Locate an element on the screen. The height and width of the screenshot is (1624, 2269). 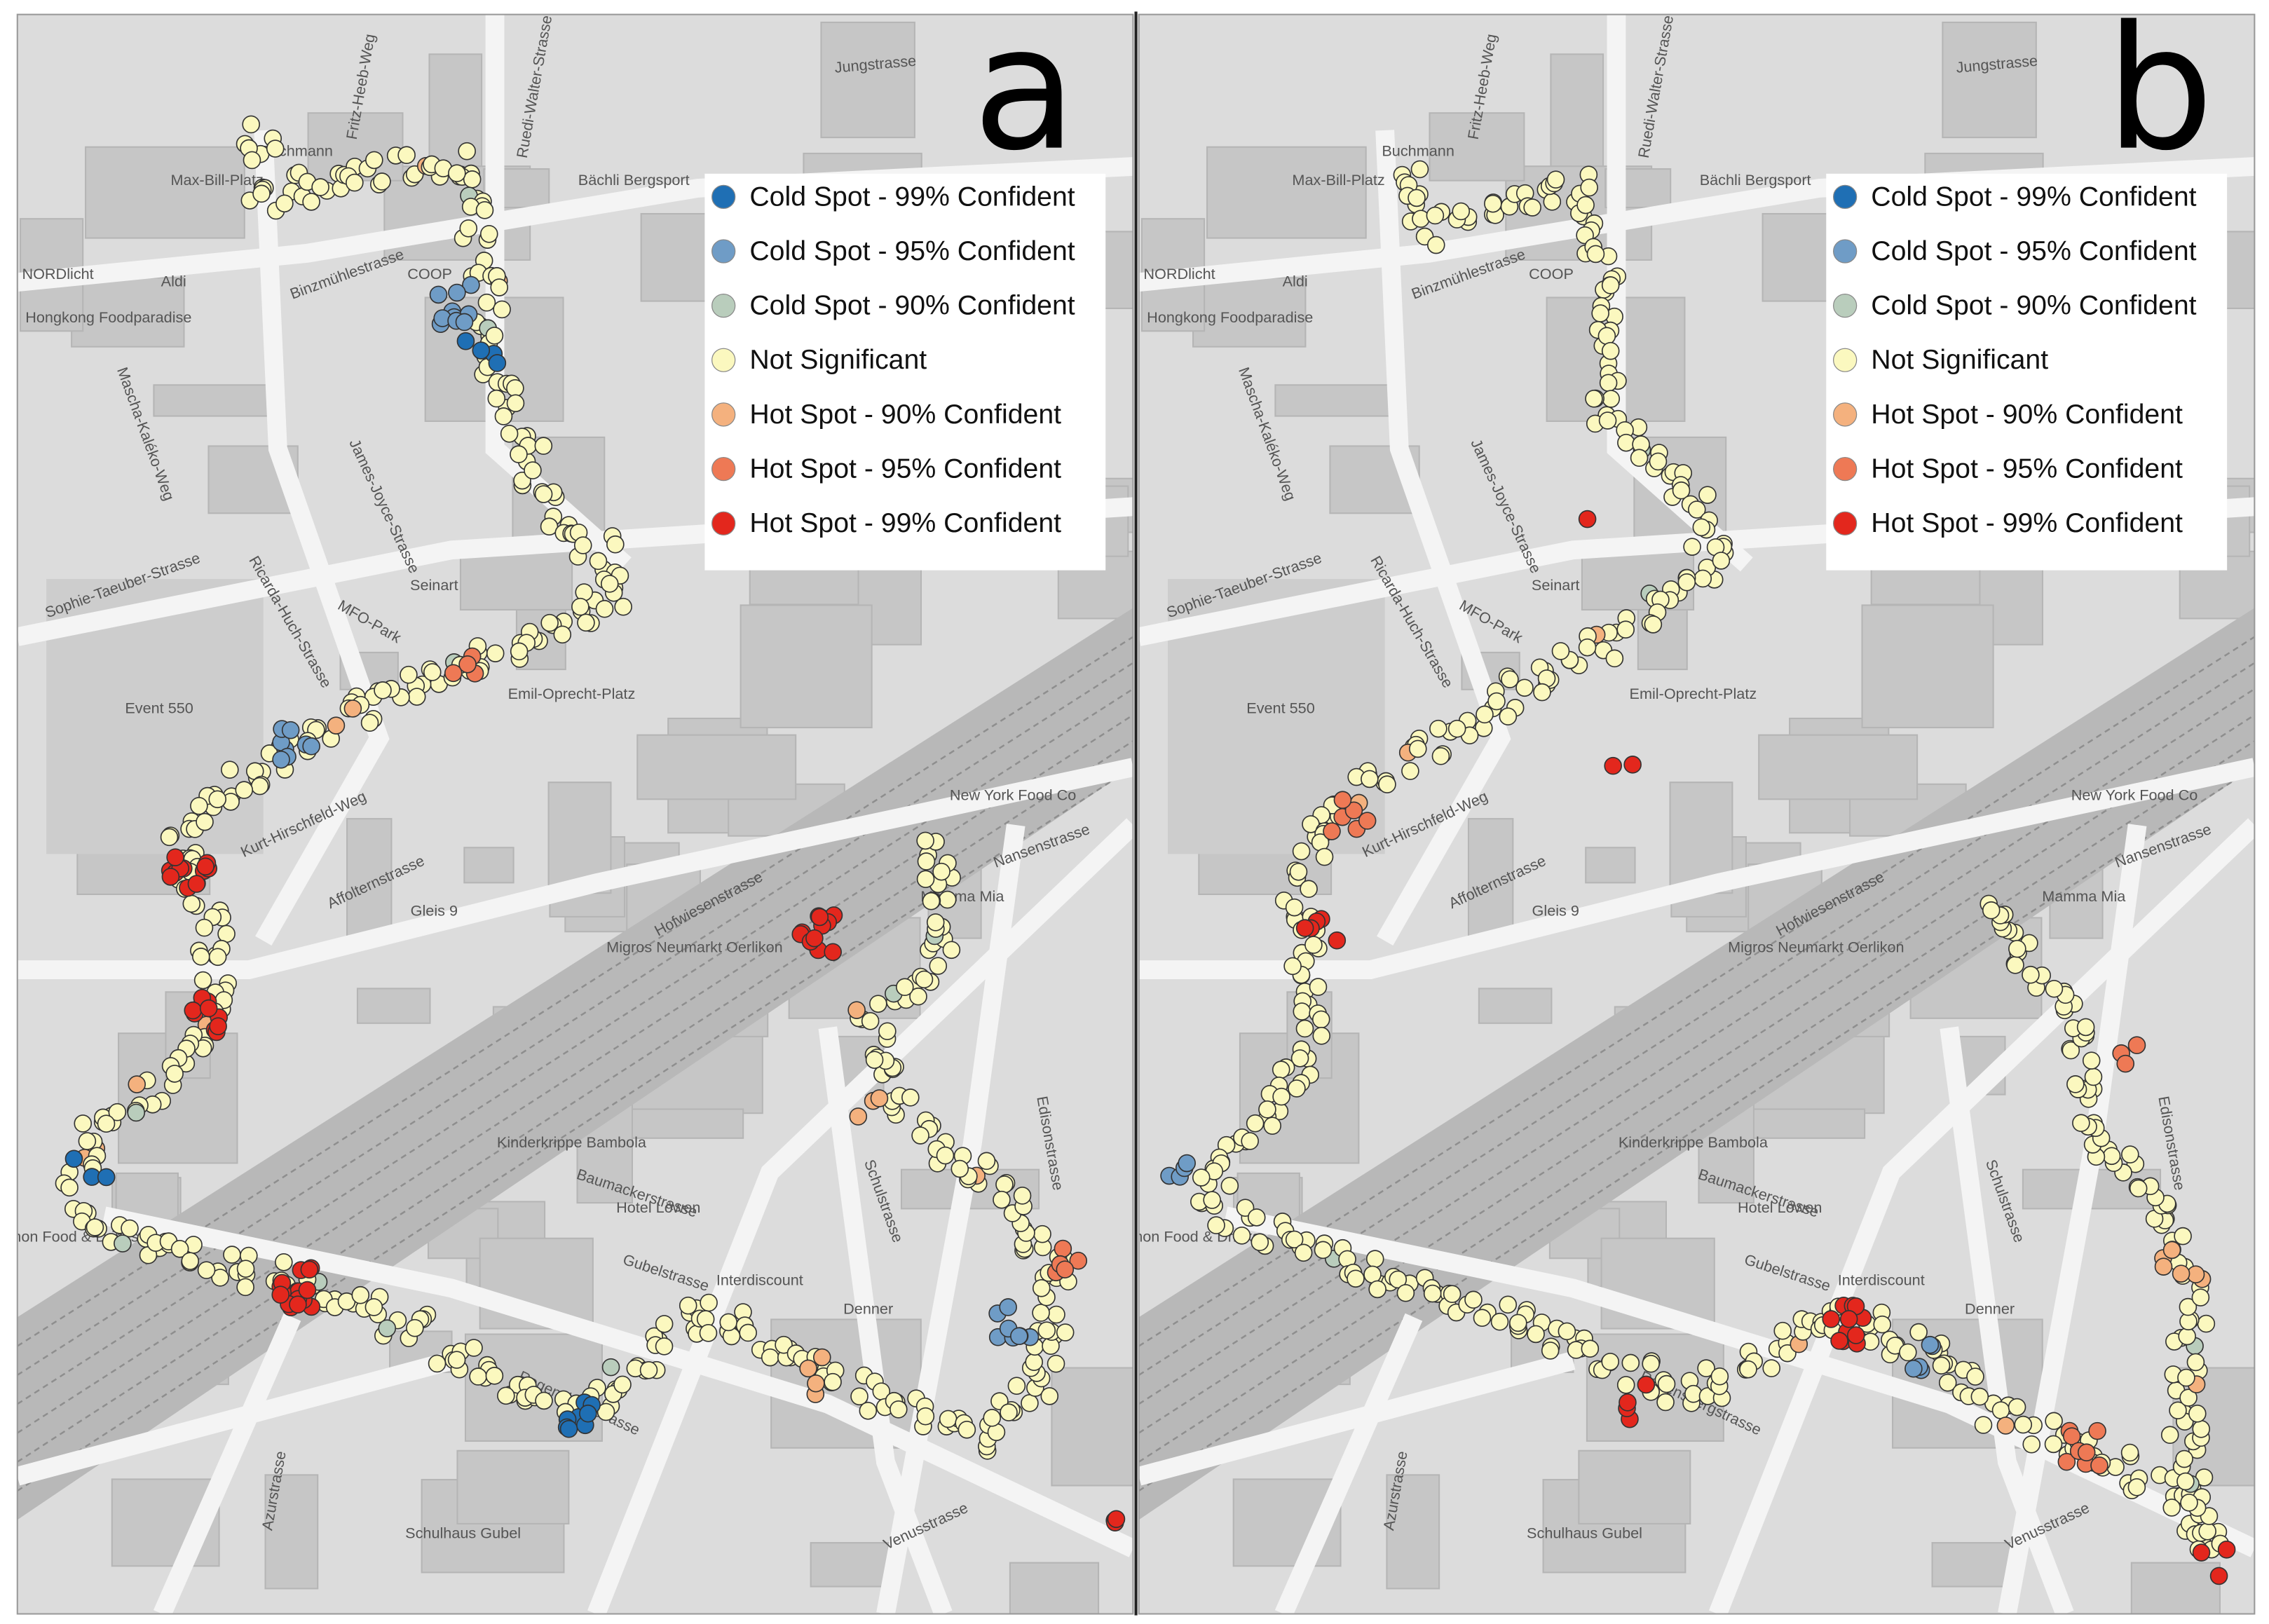
legend-label: Cold Spot - 95% Confident is located at coordinates (2033, 251).